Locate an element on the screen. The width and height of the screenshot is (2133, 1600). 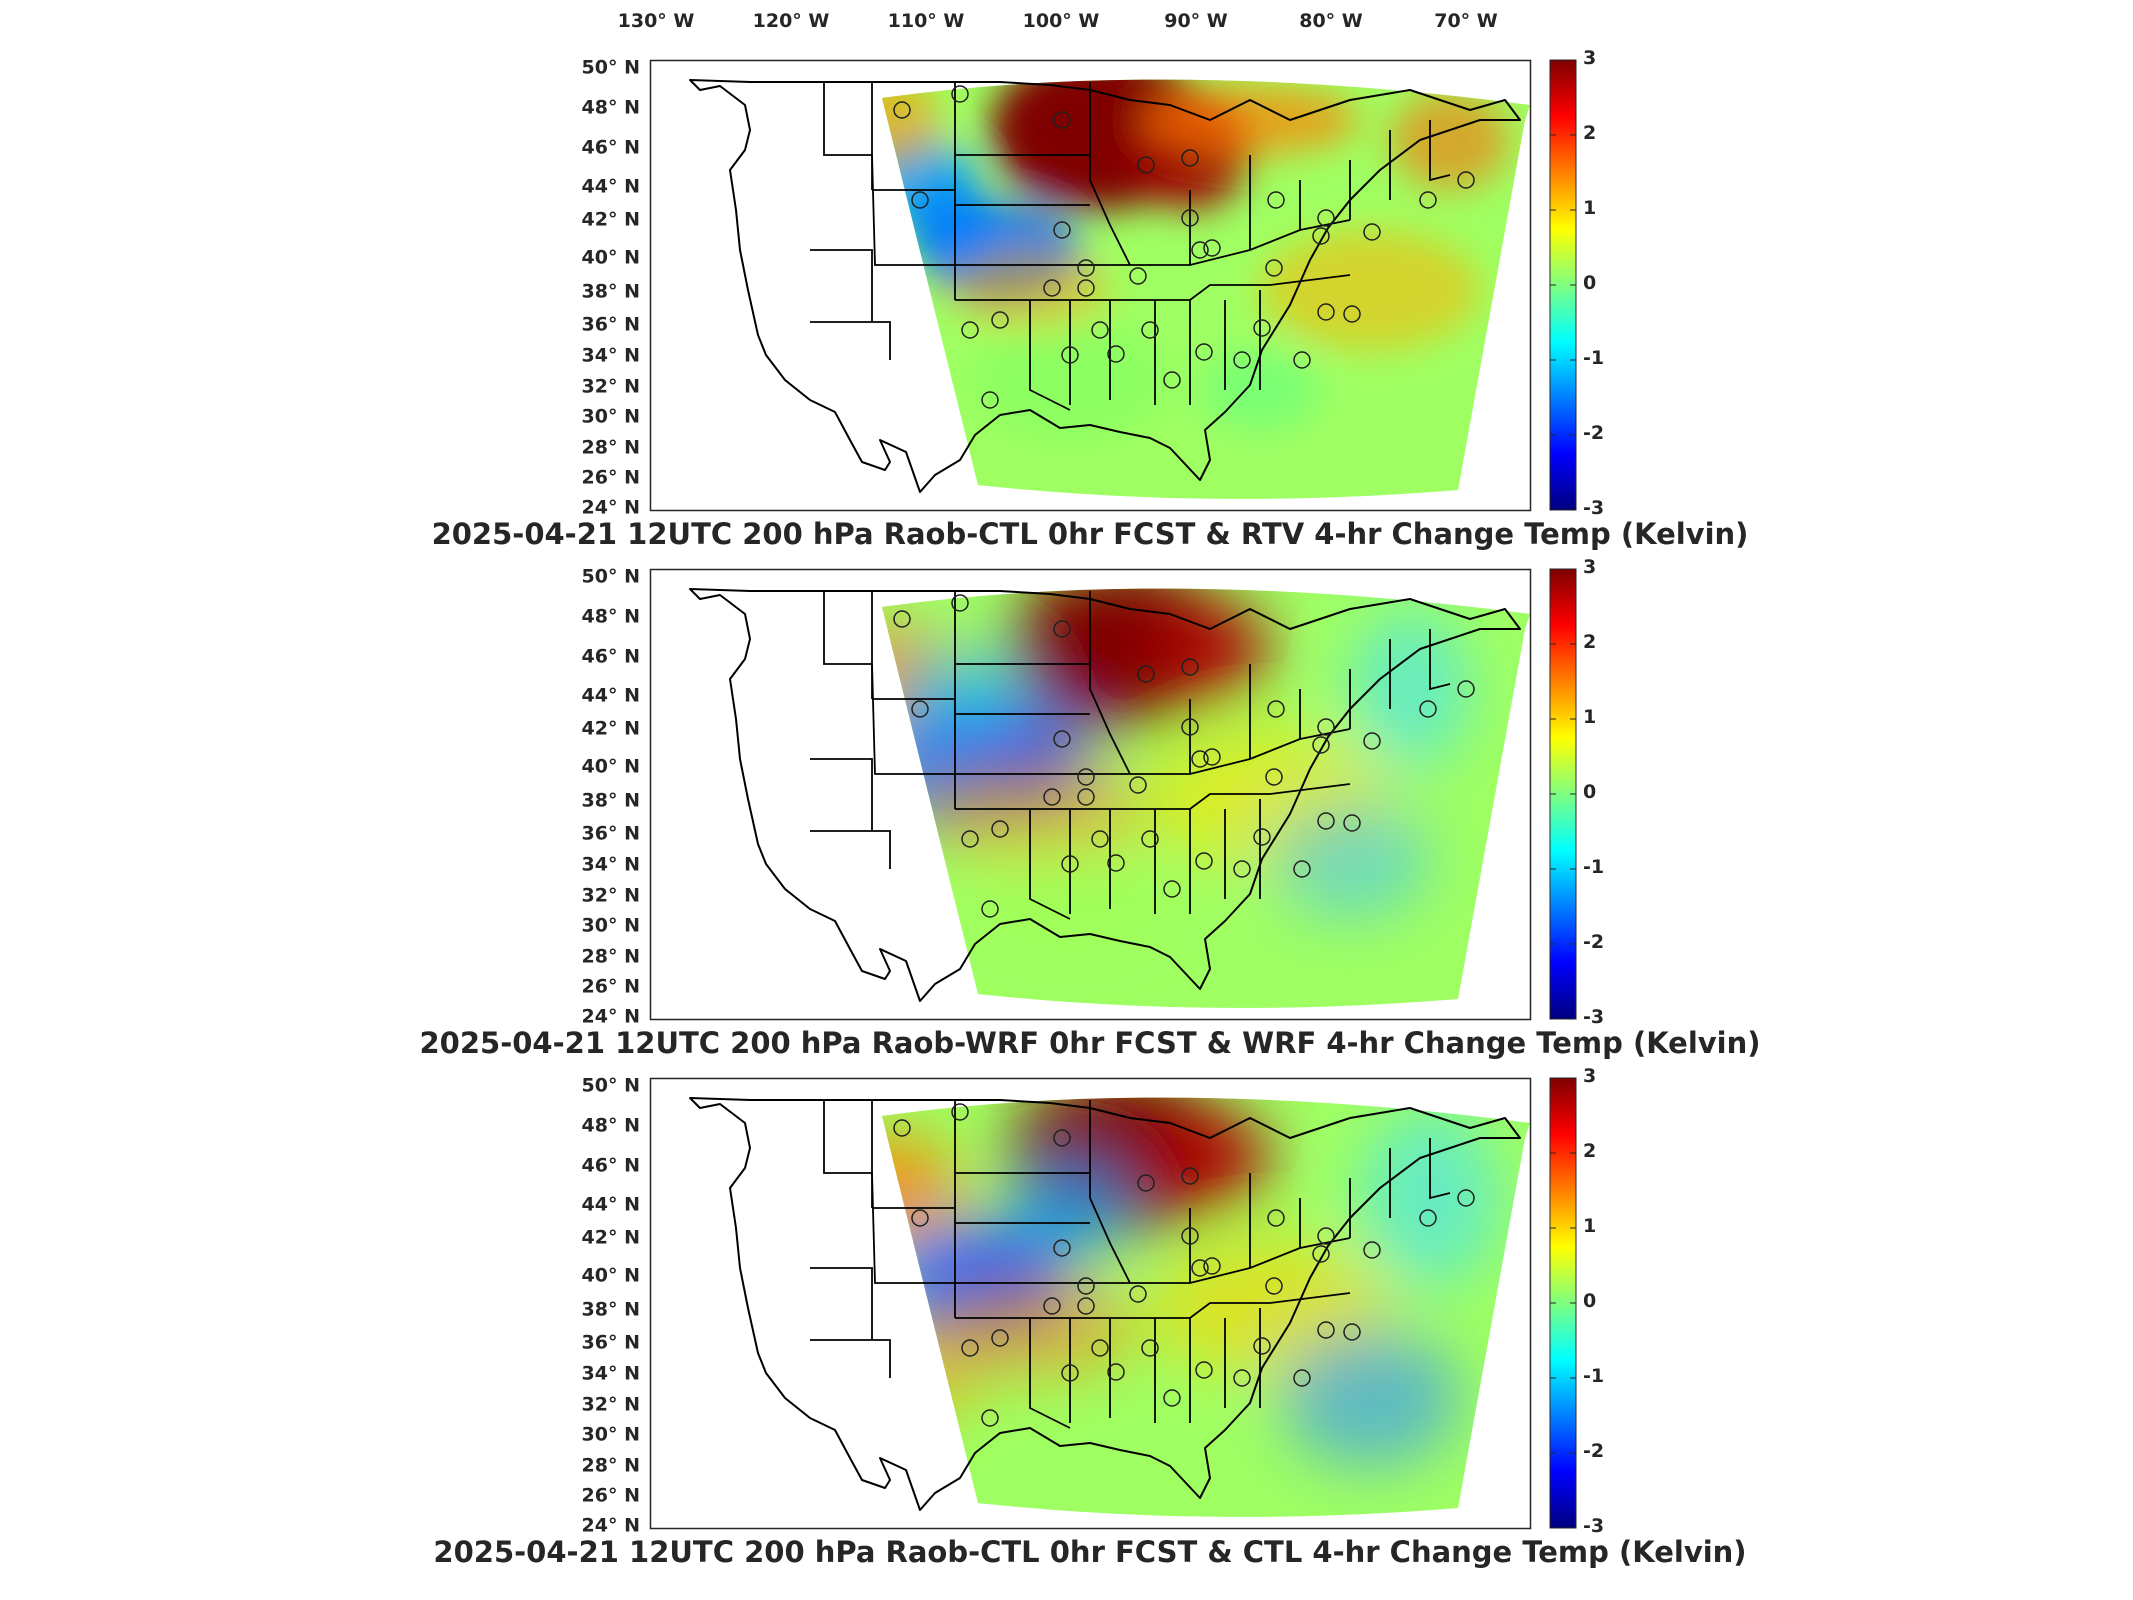
latitude-label: 26° N is located at coordinates (611, 987).